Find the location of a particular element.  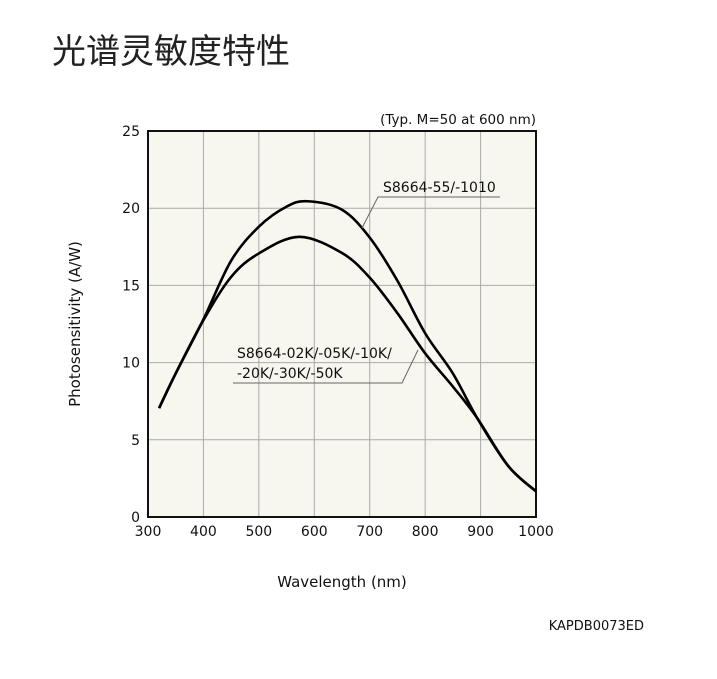

condition-note: (Typ. M=50 at 600 nm) is located at coordinates (458, 120).